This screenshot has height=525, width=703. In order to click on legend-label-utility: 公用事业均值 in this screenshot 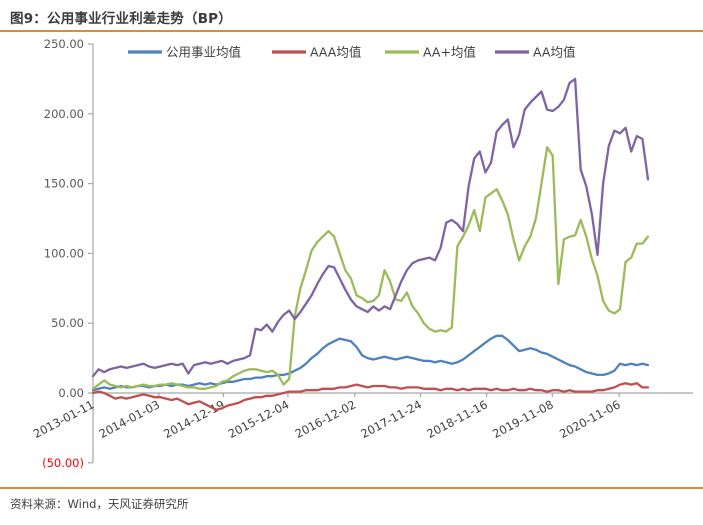, I will do `click(203, 52)`.